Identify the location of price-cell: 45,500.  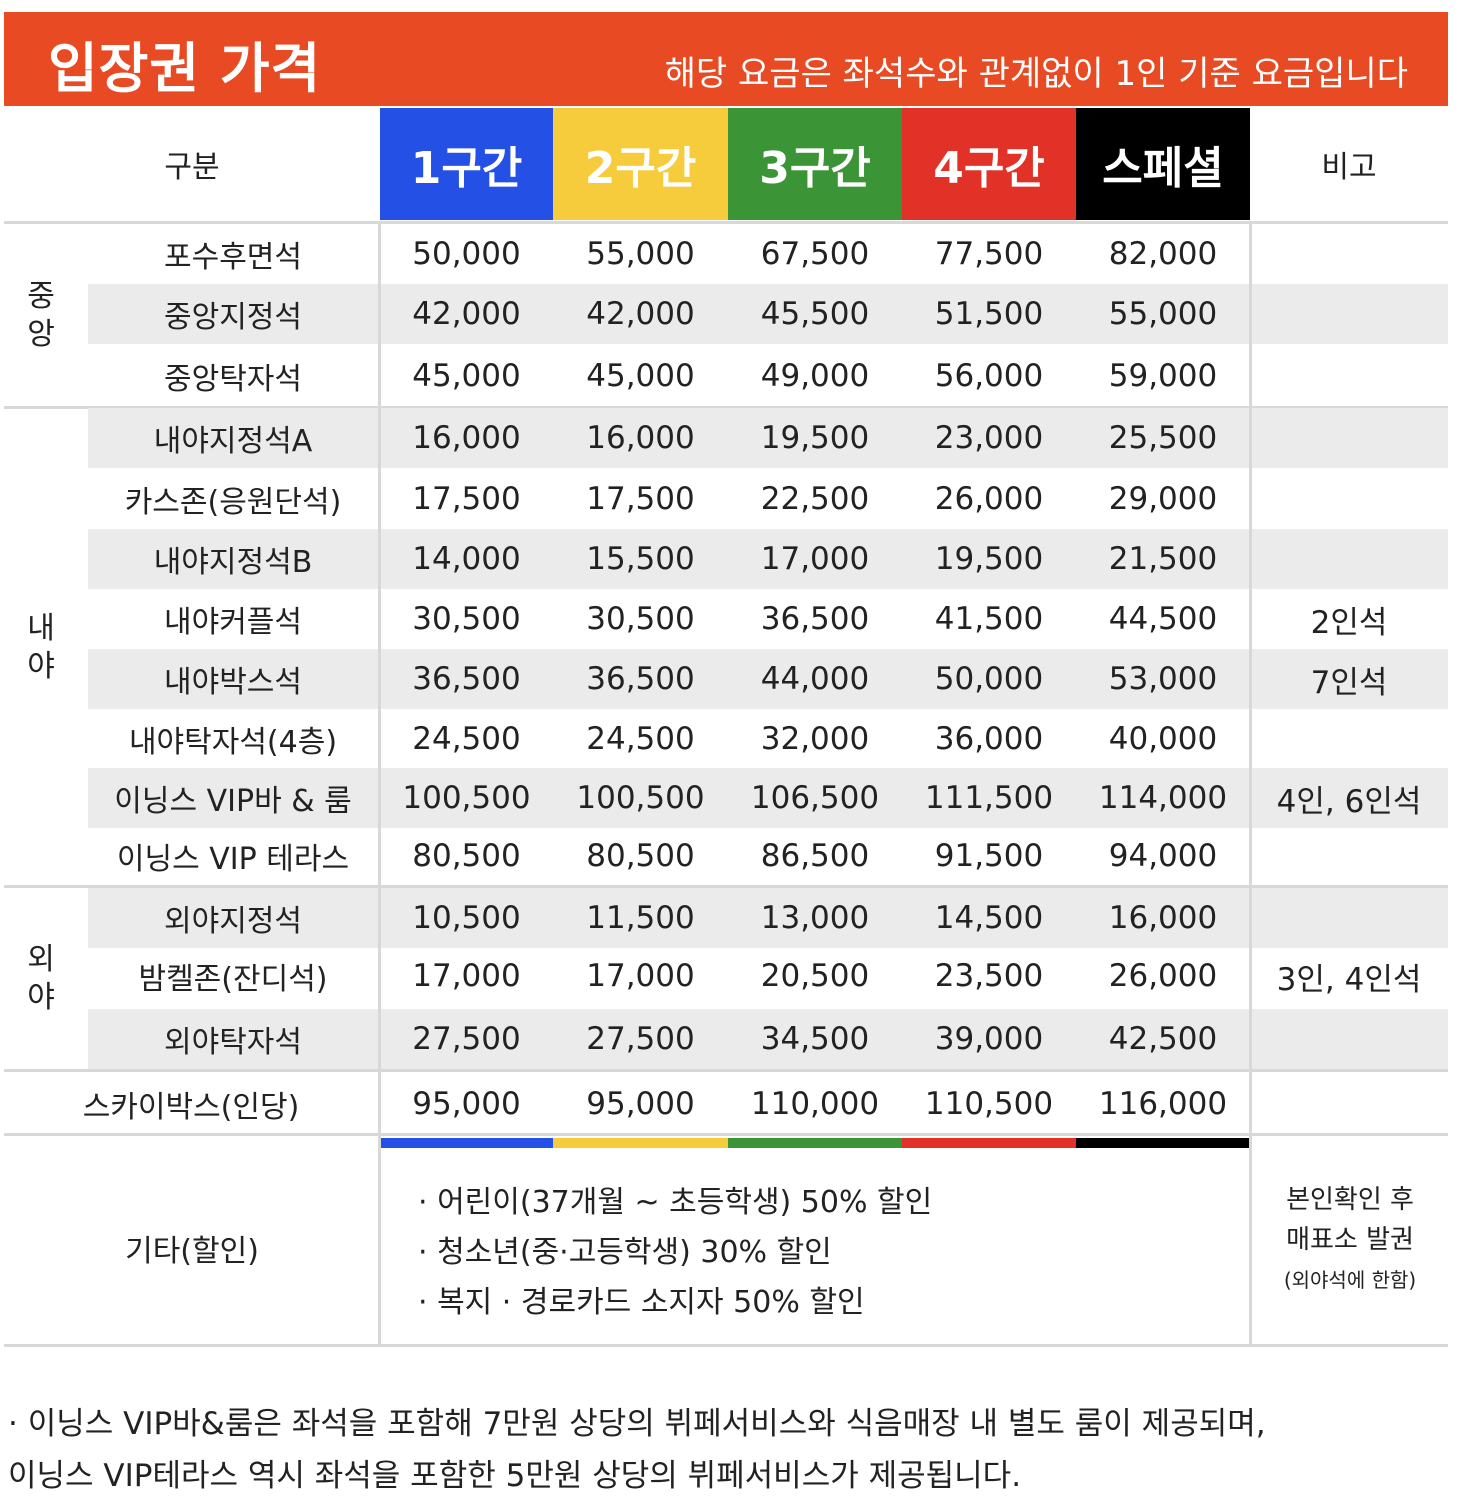
(815, 314).